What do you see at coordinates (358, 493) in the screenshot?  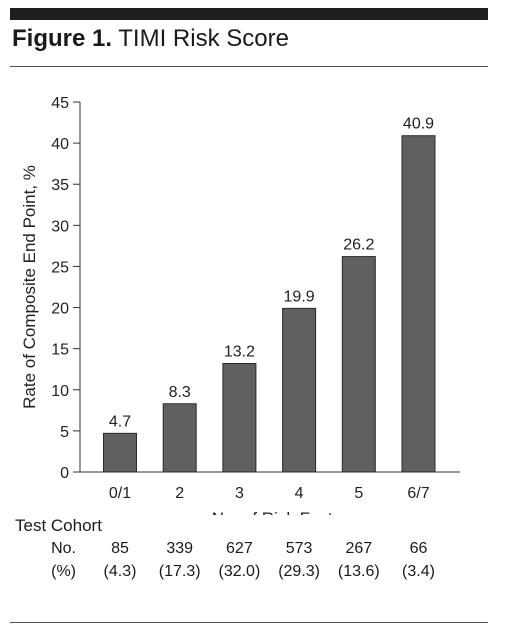 I see `x-tick-label: 5` at bounding box center [358, 493].